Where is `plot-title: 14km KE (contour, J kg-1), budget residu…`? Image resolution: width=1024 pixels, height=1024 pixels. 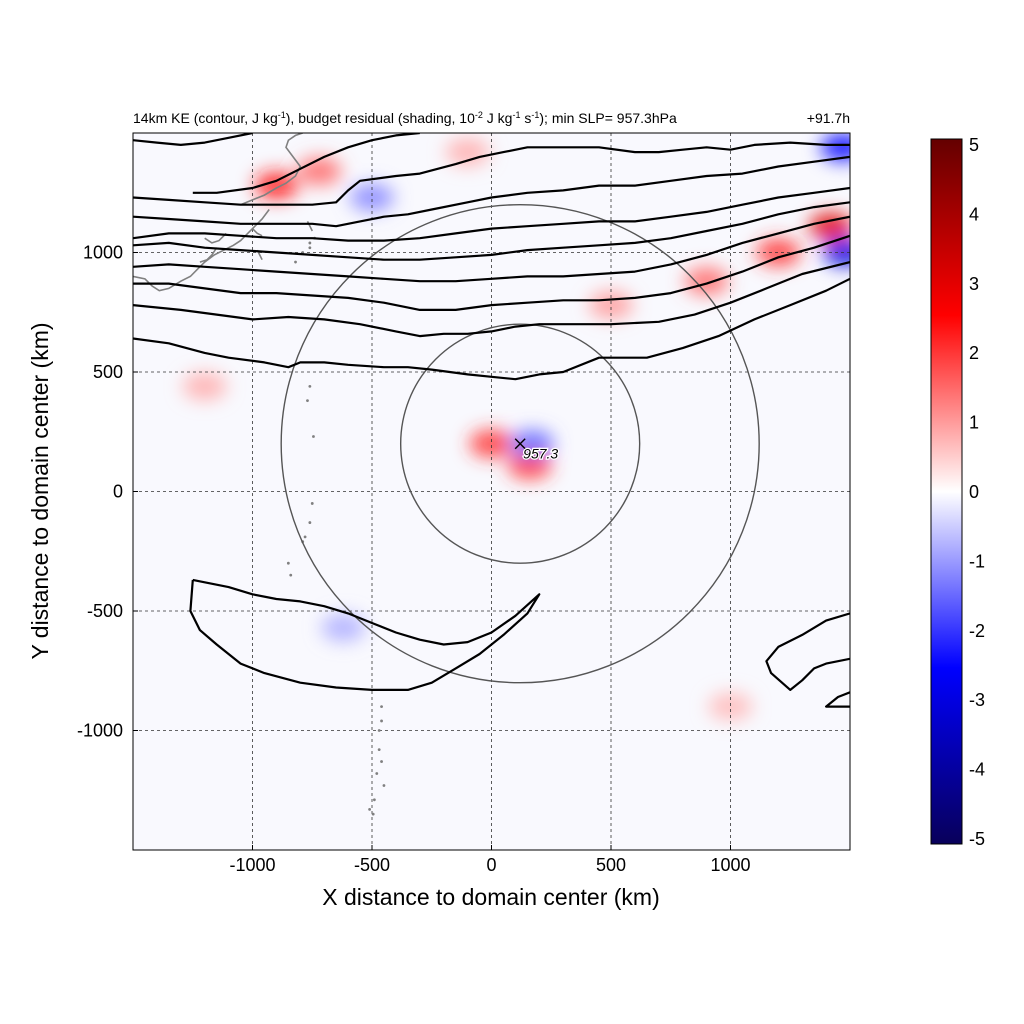
plot-title: 14km KE (contour, J kg-1), budget residu… is located at coordinates (405, 118).